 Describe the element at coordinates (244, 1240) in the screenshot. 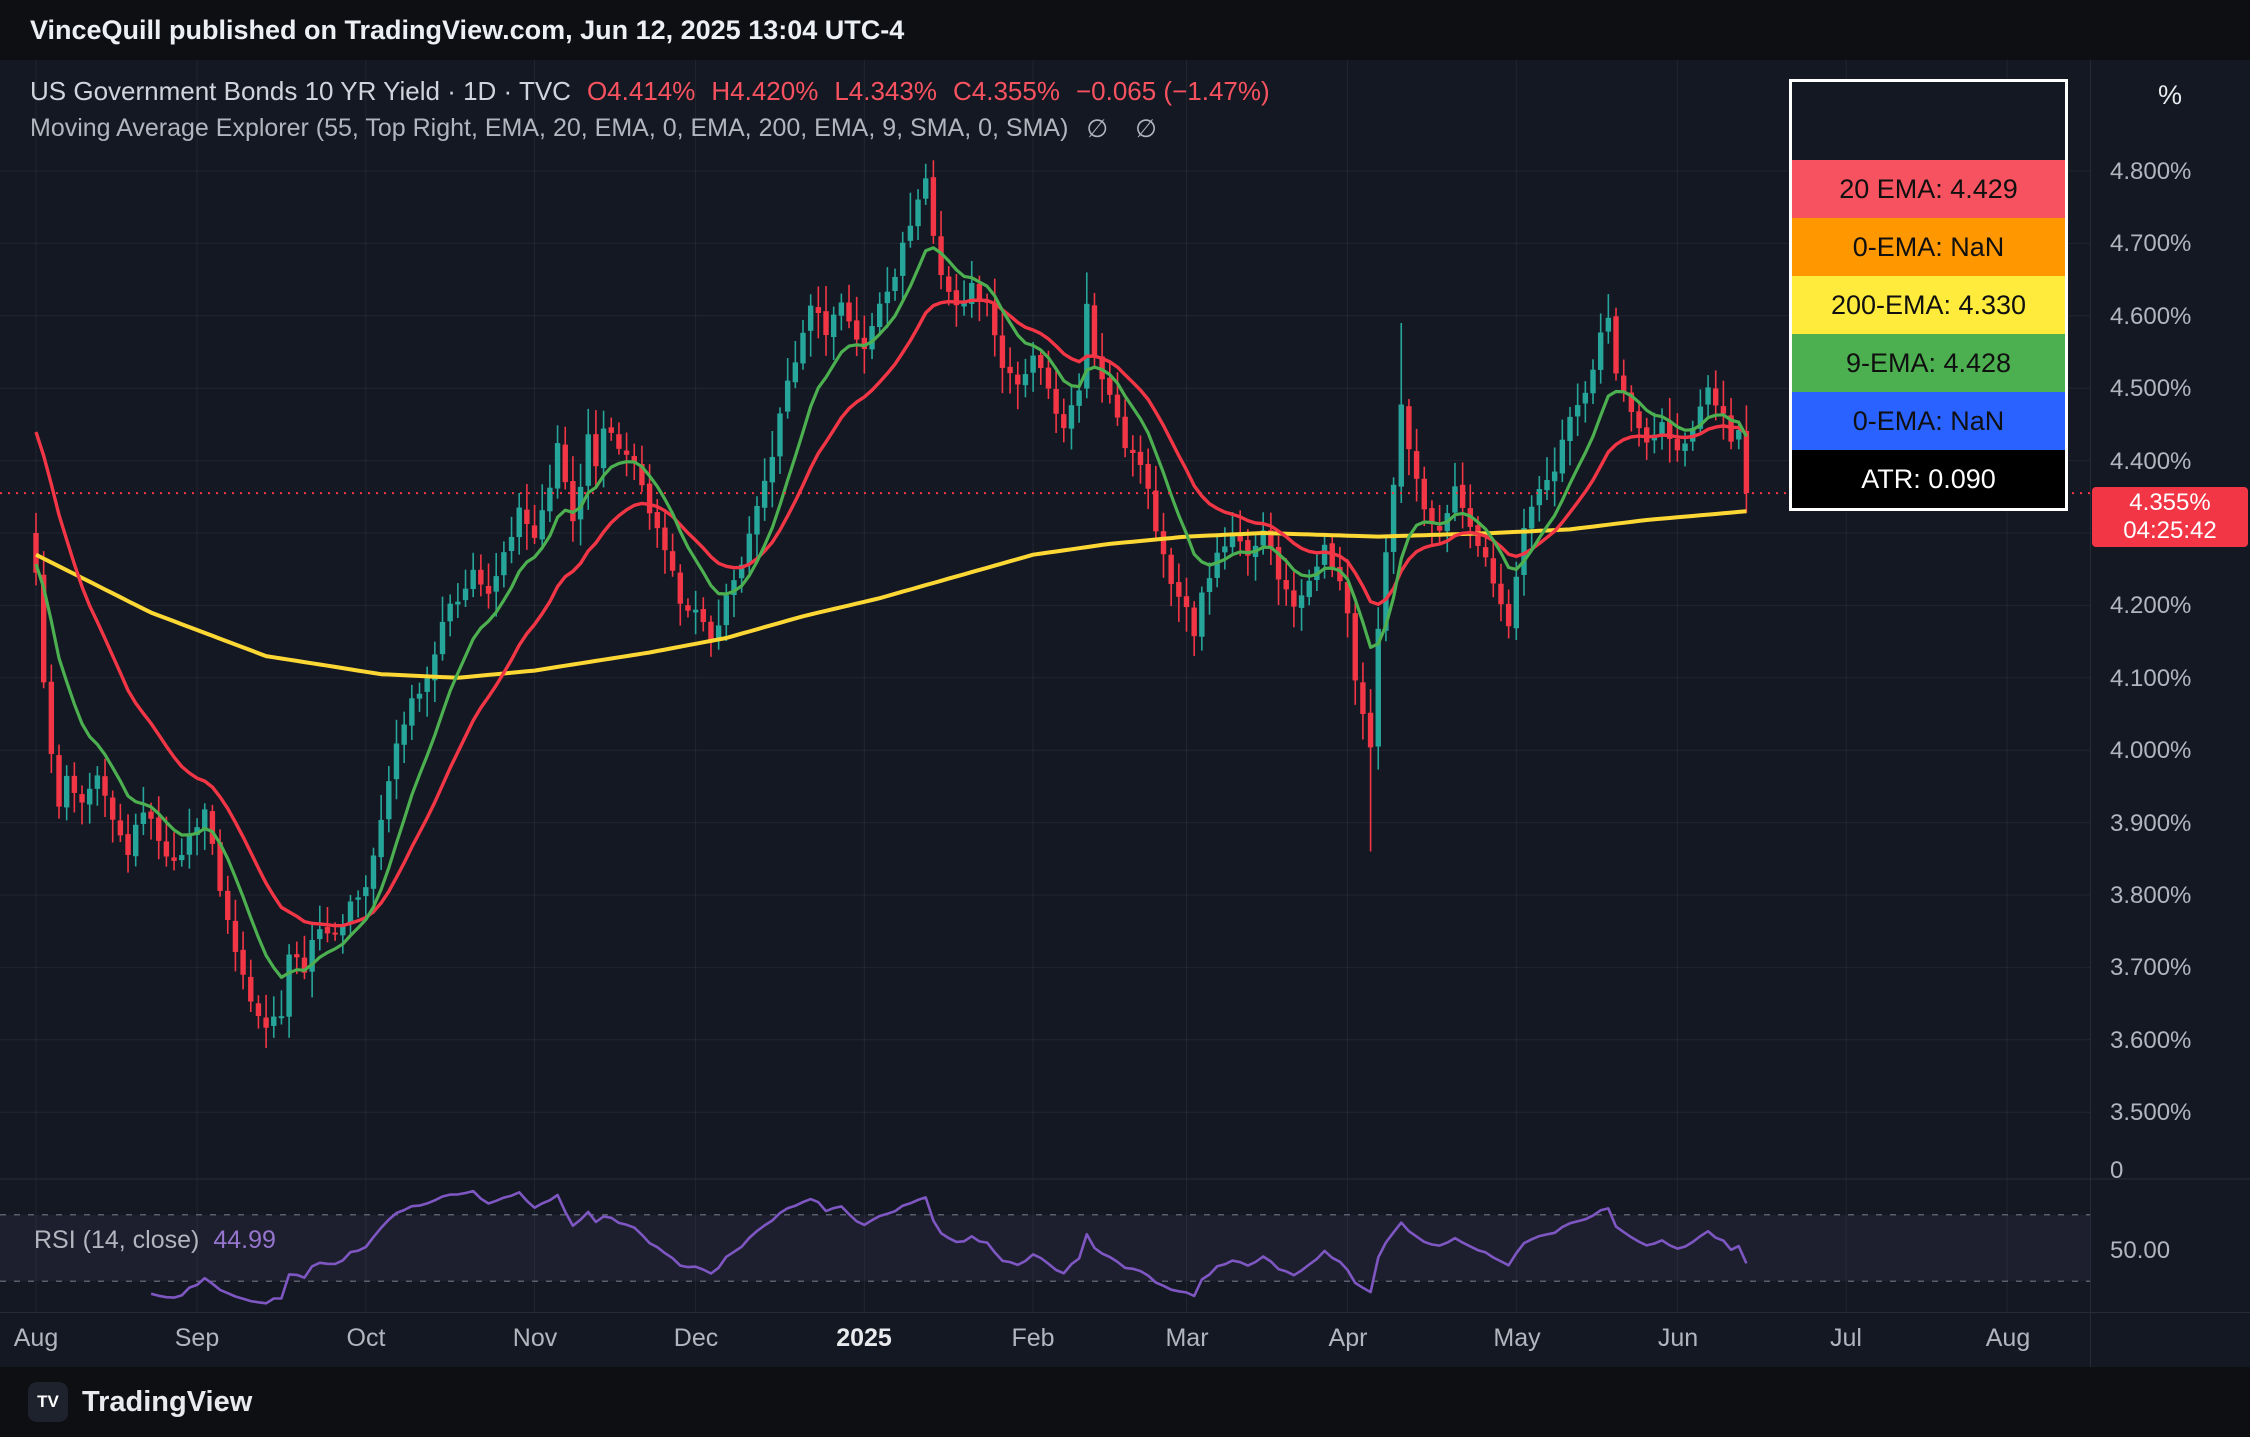

I see `rsi-value: 44.99` at that location.